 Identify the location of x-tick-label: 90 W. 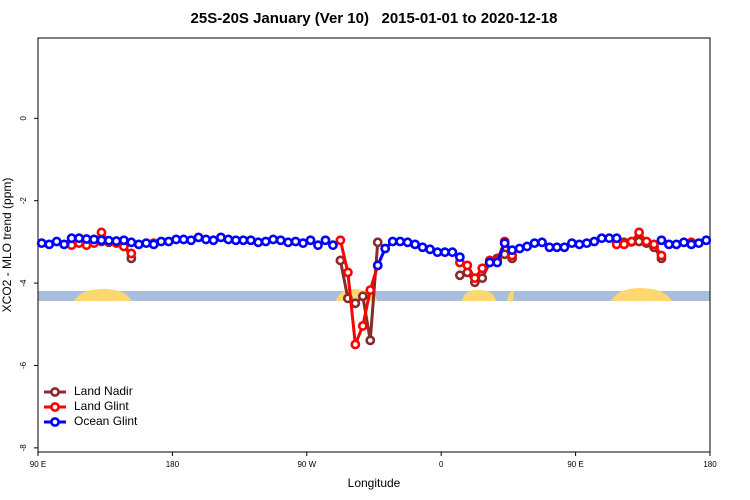
(306, 464).